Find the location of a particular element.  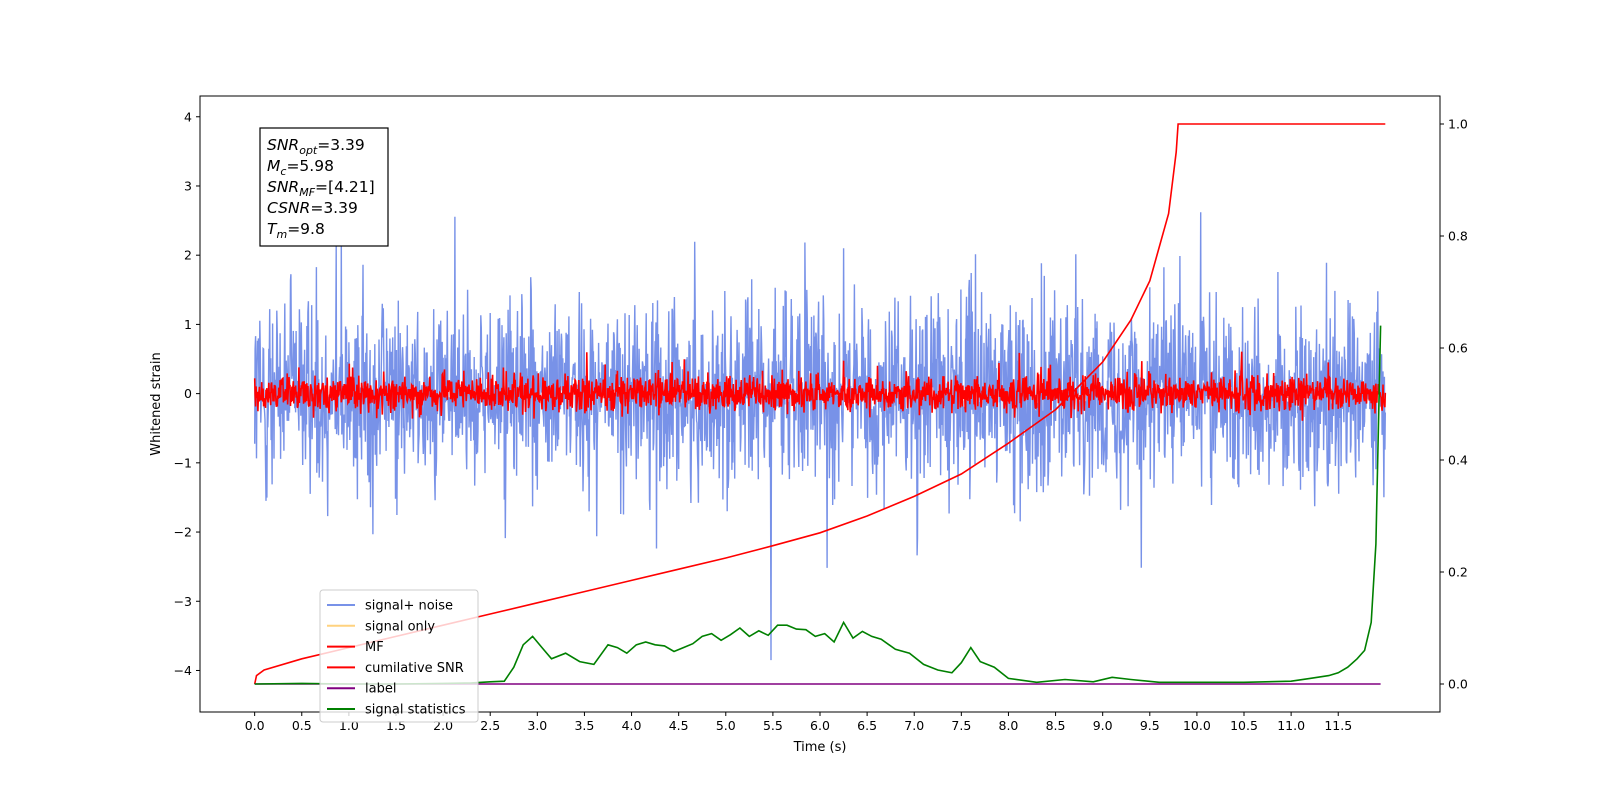

annotation-symbol: T is located at coordinates (272, 229).